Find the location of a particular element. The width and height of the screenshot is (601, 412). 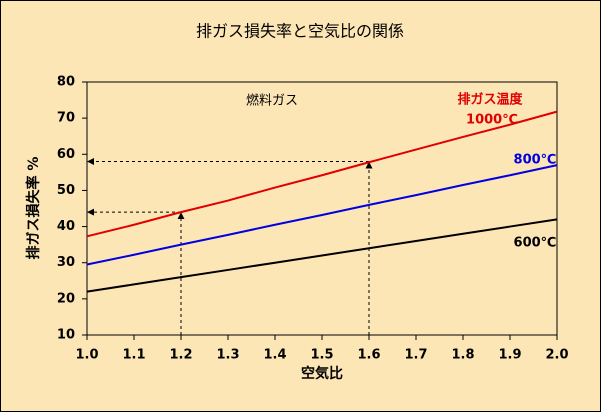

series-label: 800℃ is located at coordinates (535, 160).